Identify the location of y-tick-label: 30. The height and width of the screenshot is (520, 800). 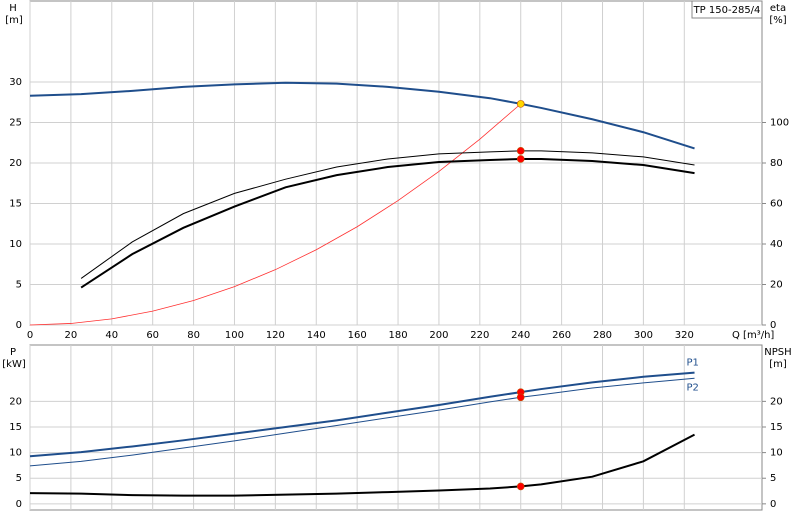
(15, 82).